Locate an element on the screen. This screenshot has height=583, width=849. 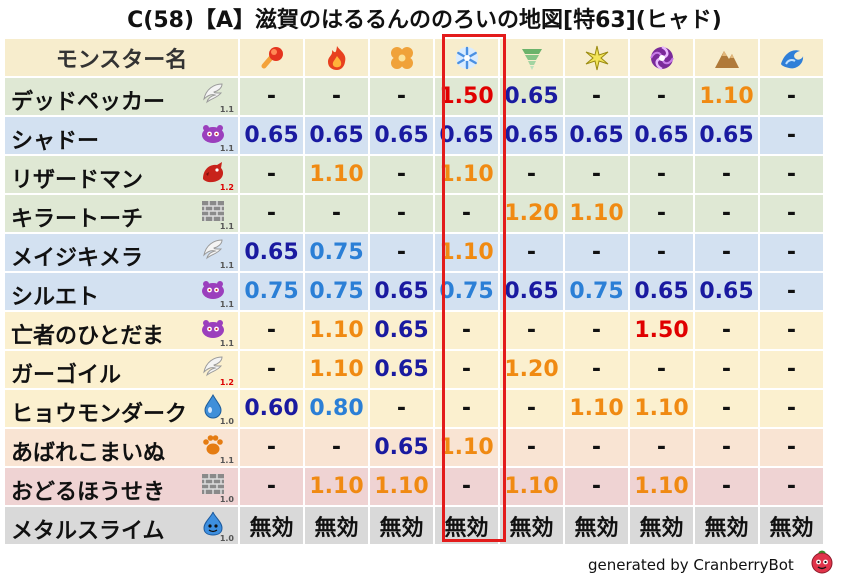
monster-name: あばれこまいぬ is located at coordinates (88, 453).